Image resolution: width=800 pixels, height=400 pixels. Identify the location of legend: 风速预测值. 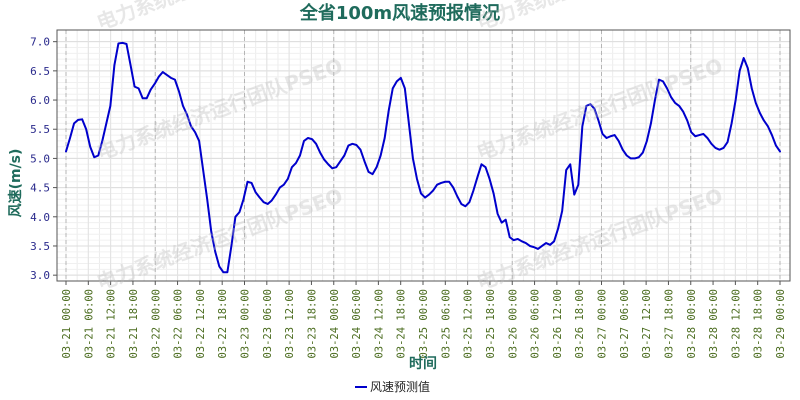
(392, 386).